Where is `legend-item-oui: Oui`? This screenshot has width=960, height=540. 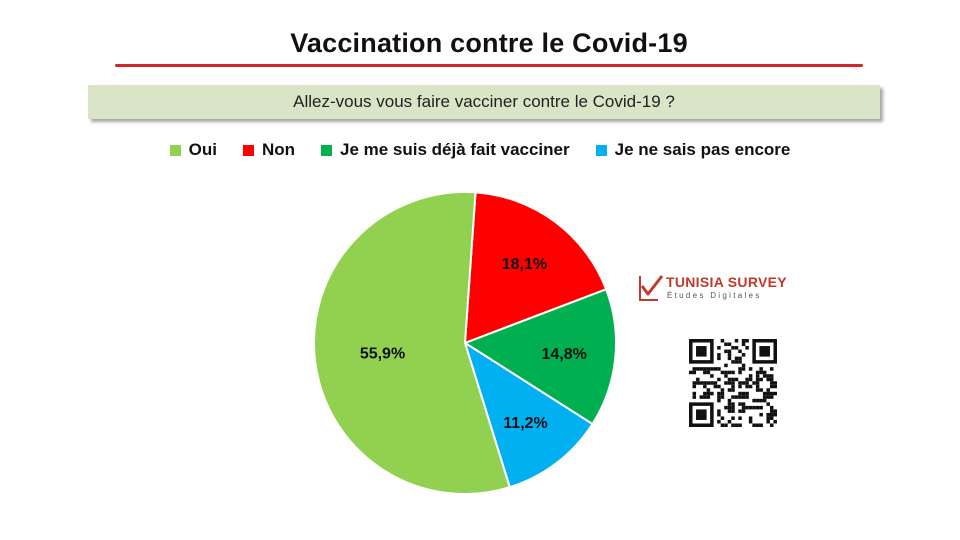 legend-item-oui: Oui is located at coordinates (193, 150).